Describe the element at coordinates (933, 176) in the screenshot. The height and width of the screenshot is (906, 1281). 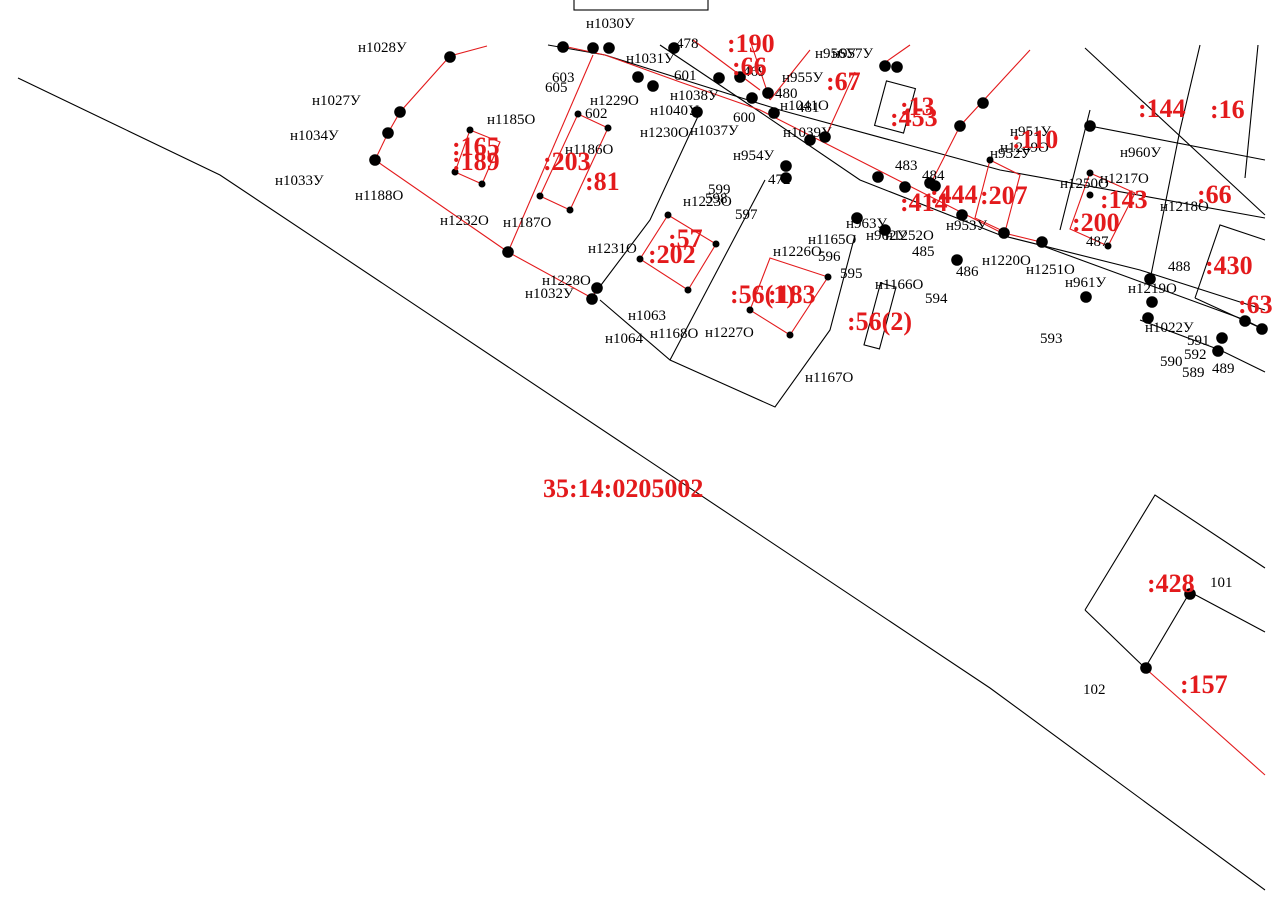
I see `point-label: 484` at that location.